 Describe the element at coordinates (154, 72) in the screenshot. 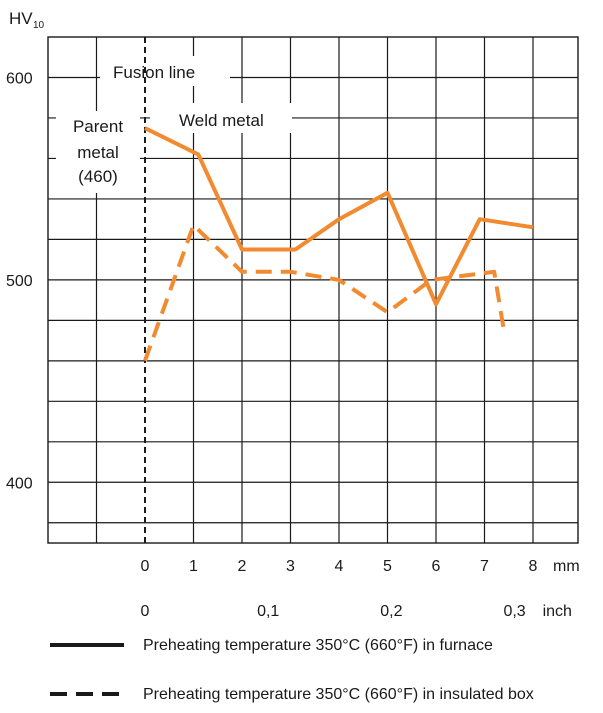

I see `fusion-line-label: Fusion line` at that location.